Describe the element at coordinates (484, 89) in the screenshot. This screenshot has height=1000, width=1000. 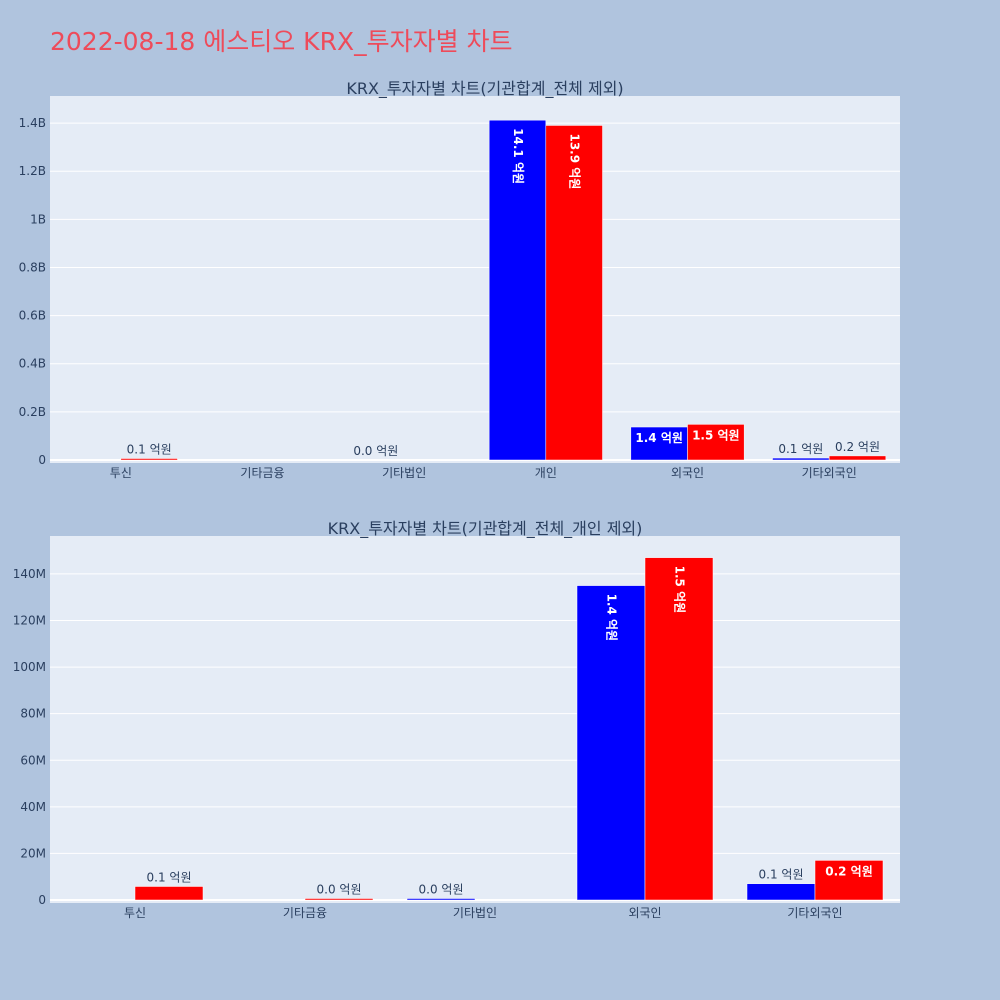
I see `subplot-title: KRX_투자자별 차트(기관합계_전체 제외)` at that location.